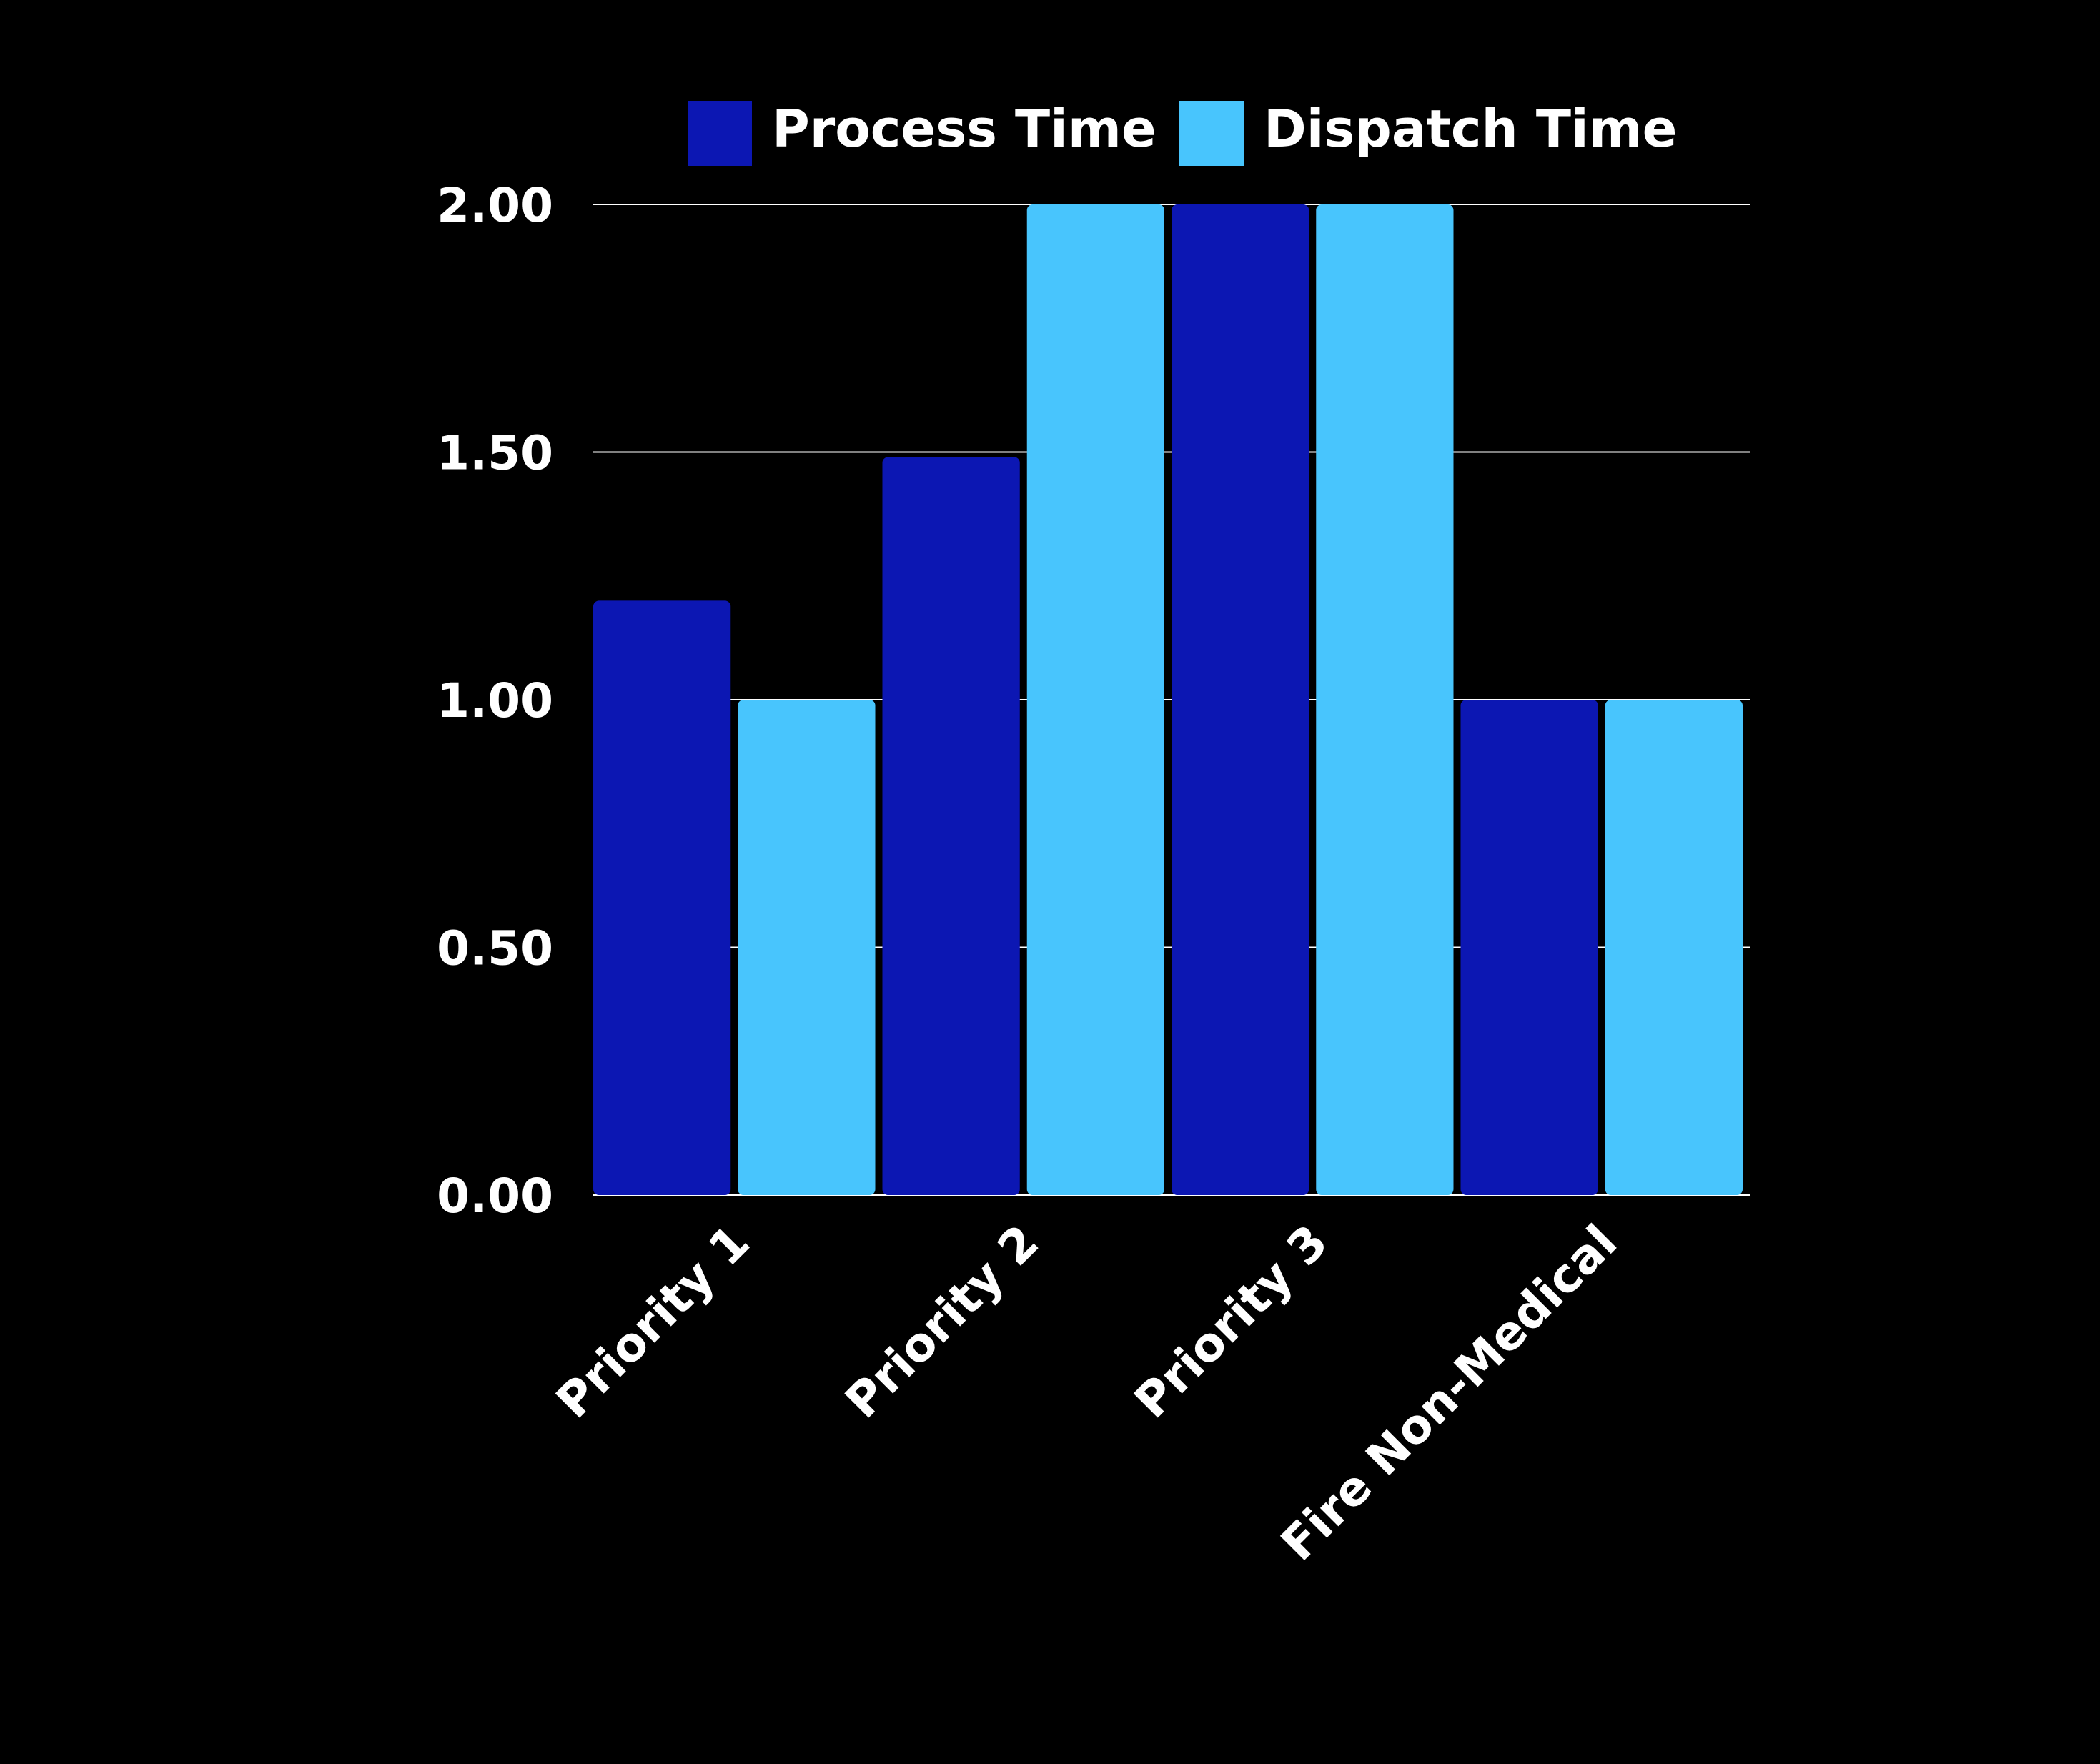 The width and height of the screenshot is (2100, 1764). What do you see at coordinates (495, 205) in the screenshot?
I see `y-tick-label: 2.00` at bounding box center [495, 205].